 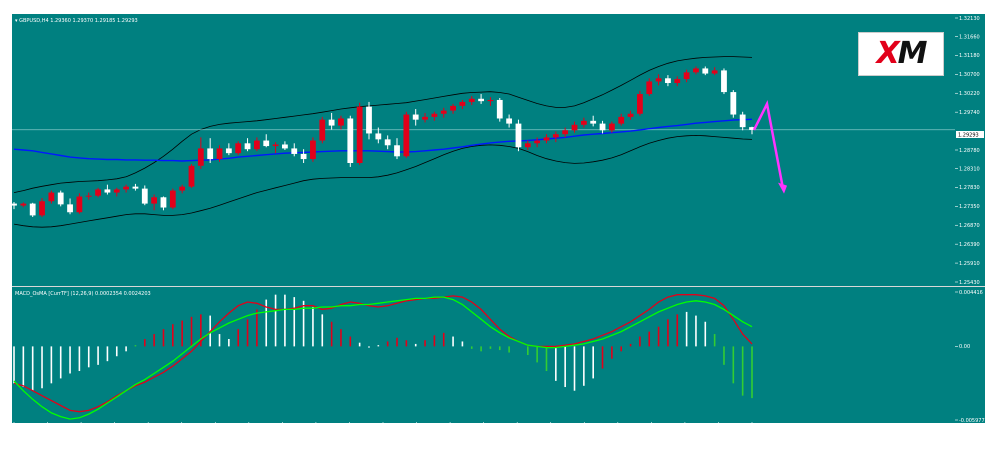 I want to click on moving-average-line, so click(x=383, y=140).